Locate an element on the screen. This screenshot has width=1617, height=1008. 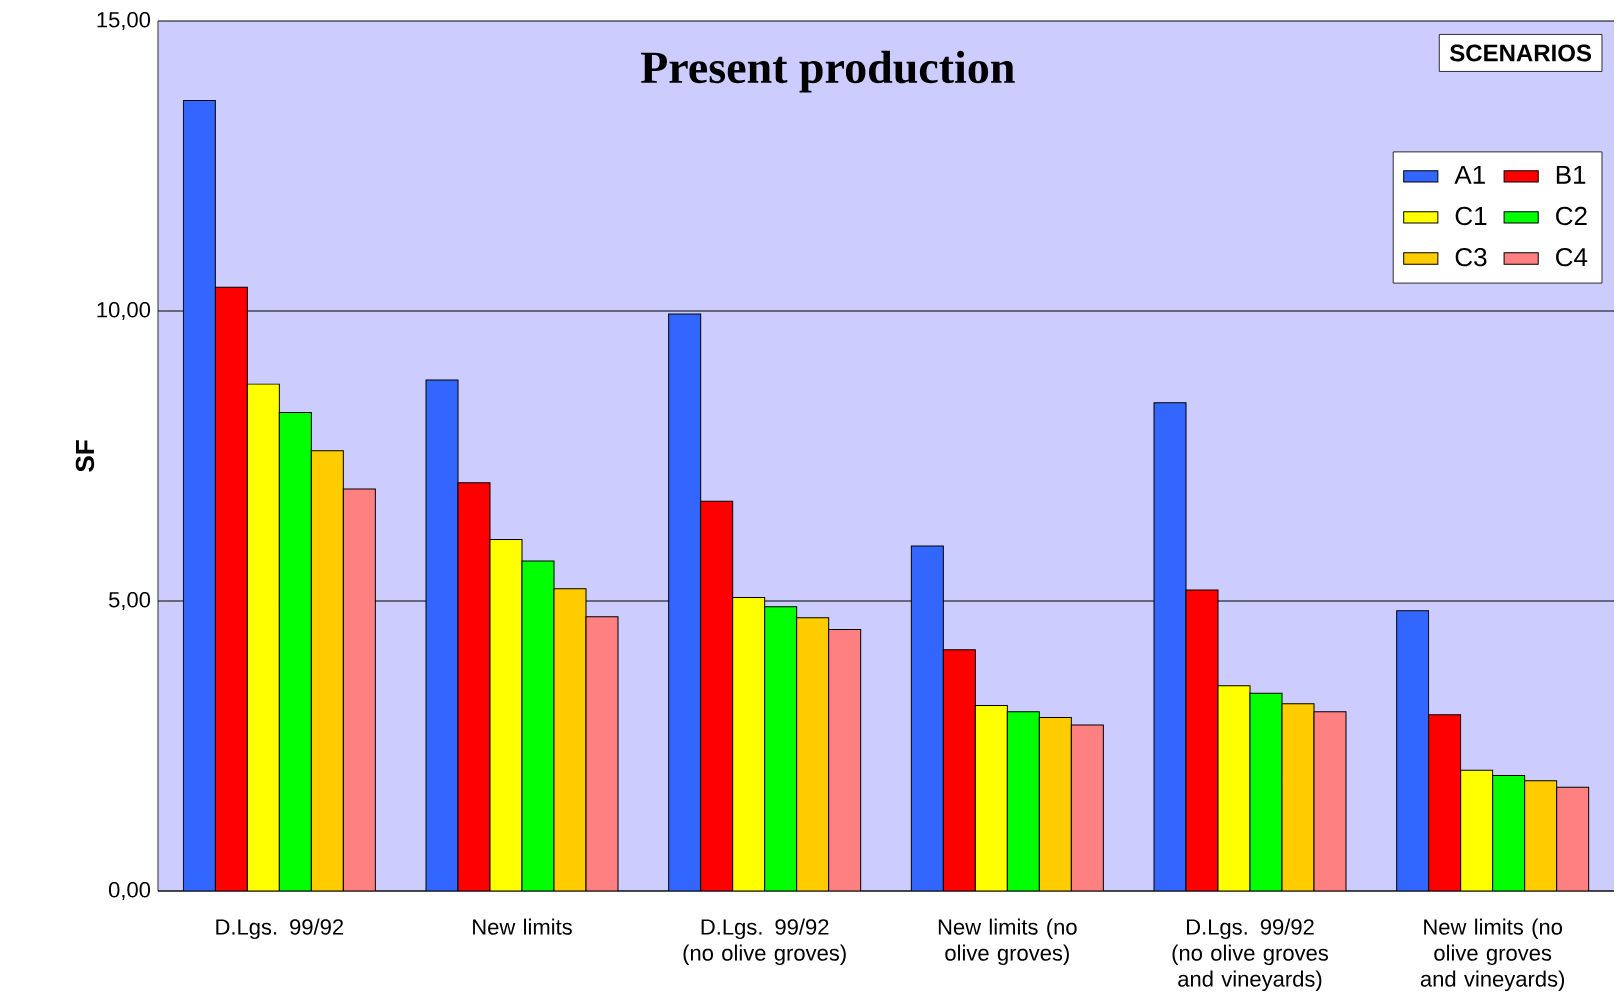
legend-label: B1 is located at coordinates (1571, 174).